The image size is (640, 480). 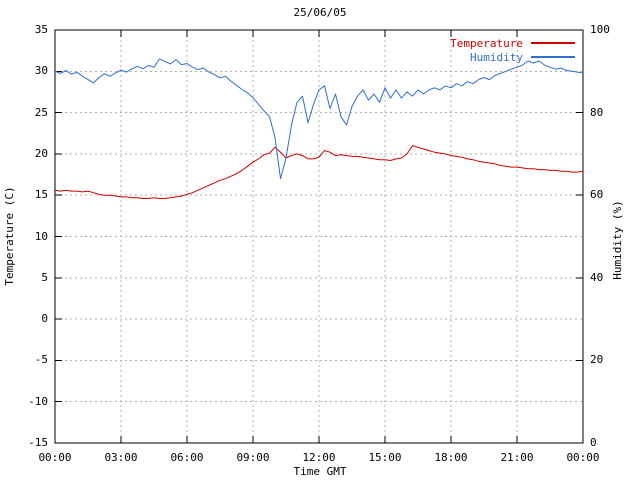 What do you see at coordinates (593, 442) in the screenshot?
I see `y-right-tick-label: 0` at bounding box center [593, 442].